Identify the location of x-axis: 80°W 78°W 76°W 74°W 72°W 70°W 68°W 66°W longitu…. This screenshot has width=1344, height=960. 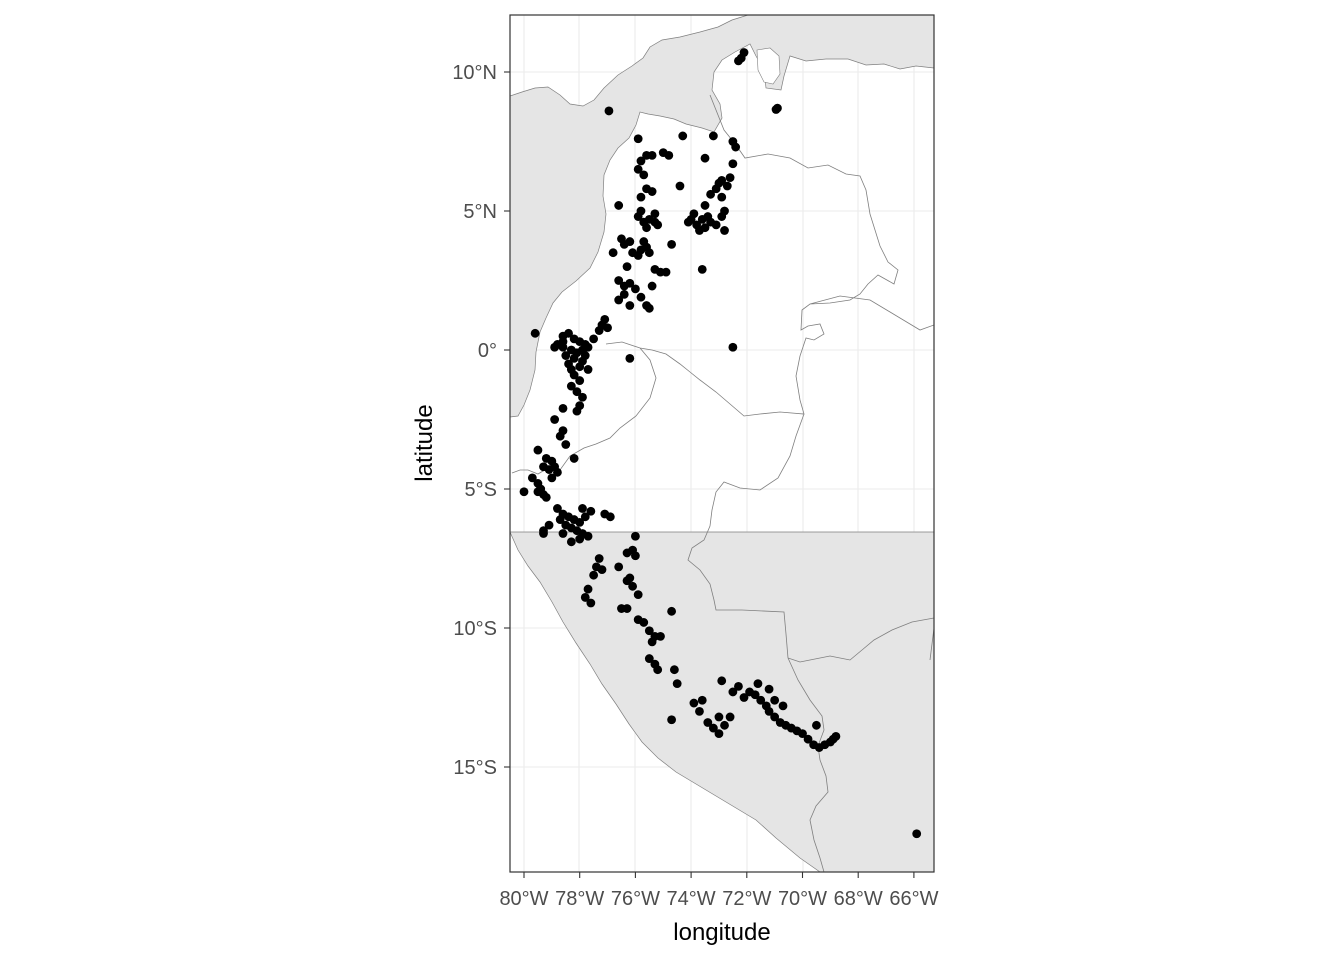
(719, 909).